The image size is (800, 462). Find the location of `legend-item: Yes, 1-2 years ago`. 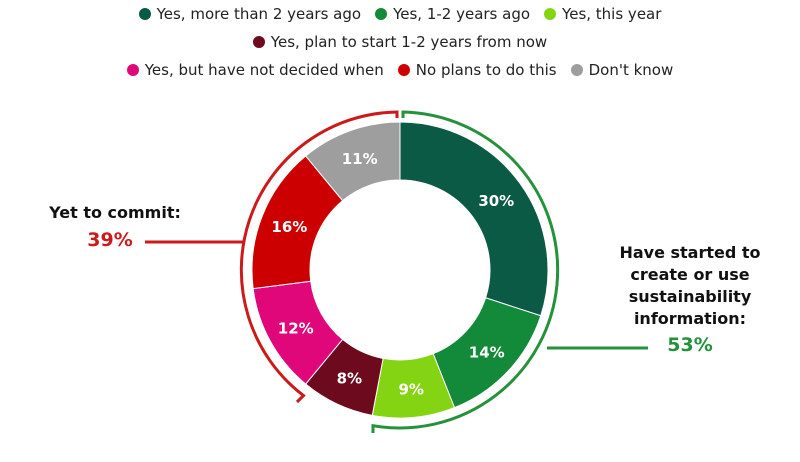

legend-item: Yes, 1-2 years ago is located at coordinates (452, 14).